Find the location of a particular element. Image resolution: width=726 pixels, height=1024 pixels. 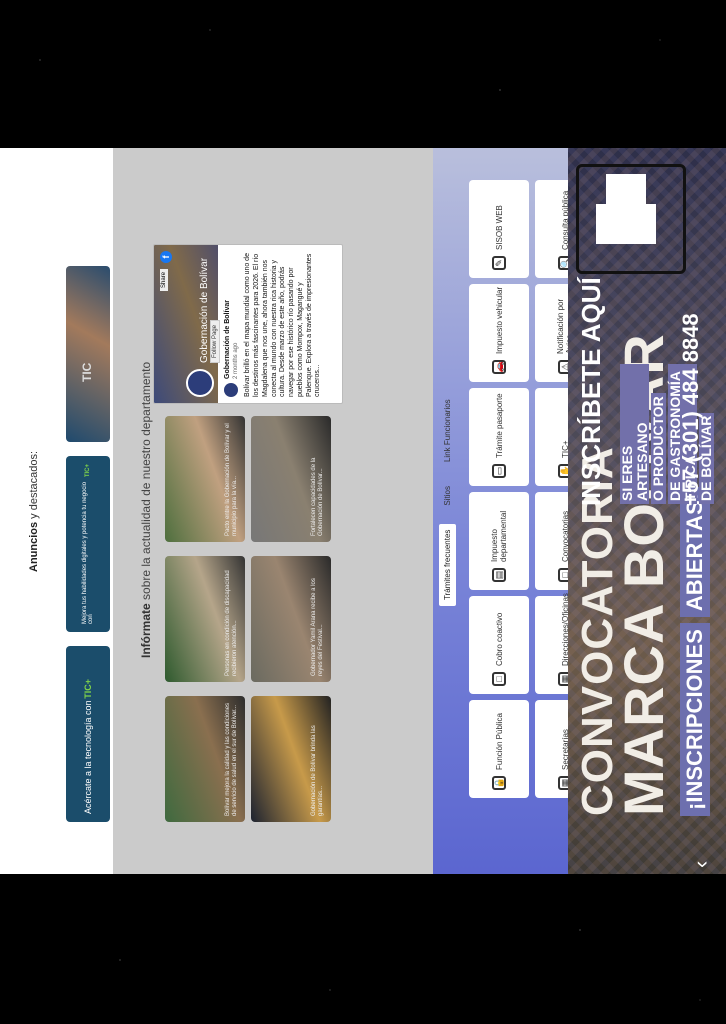

hero-phone: +57 (301) 484 8848 is located at coordinates (690, 409).